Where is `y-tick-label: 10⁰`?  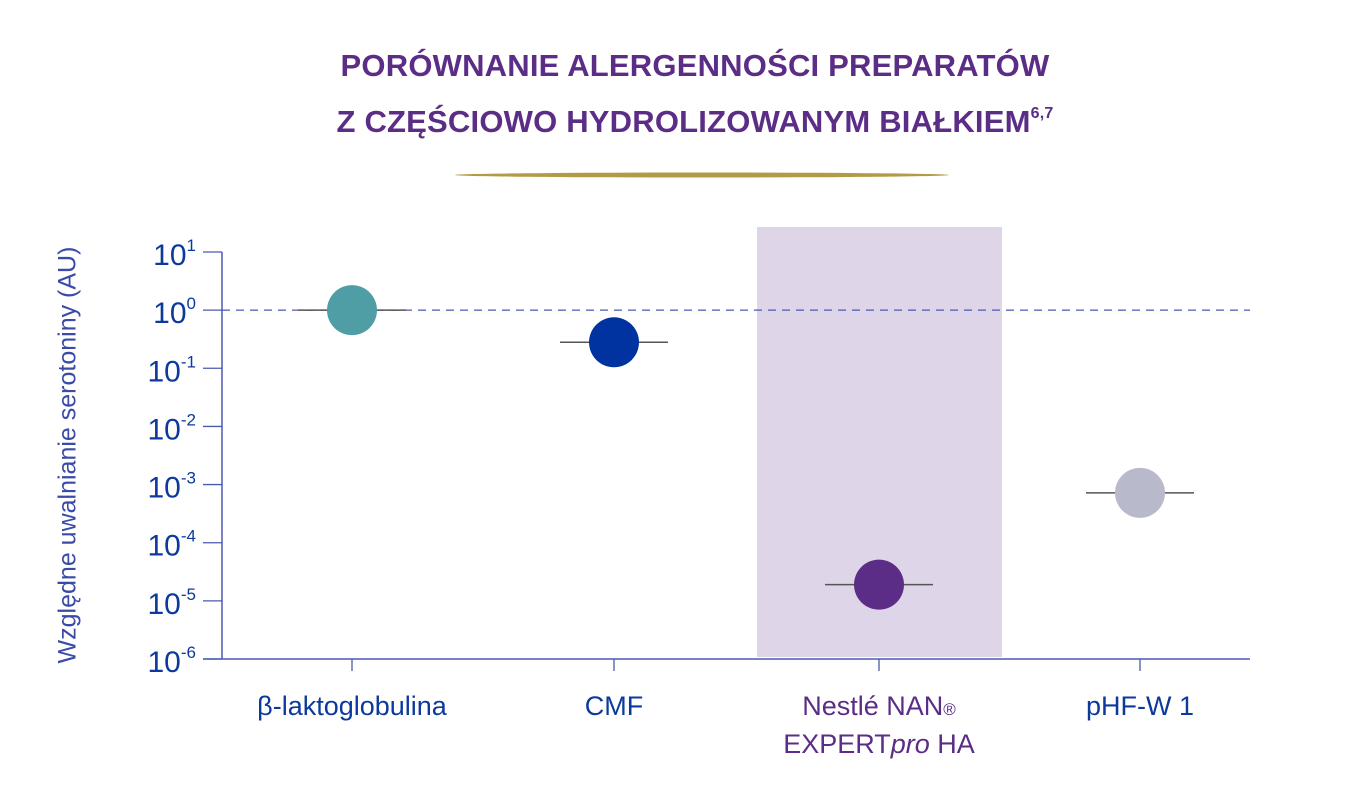
y-tick-label: 10⁰ is located at coordinates (174, 312).